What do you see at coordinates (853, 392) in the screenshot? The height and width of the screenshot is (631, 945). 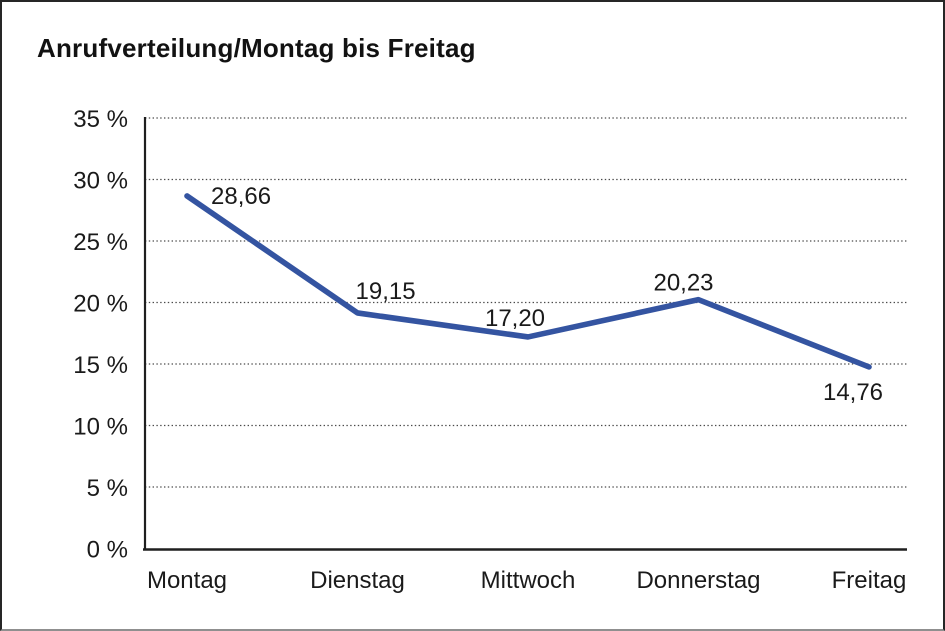 I see `data-point-label: 14,76` at bounding box center [853, 392].